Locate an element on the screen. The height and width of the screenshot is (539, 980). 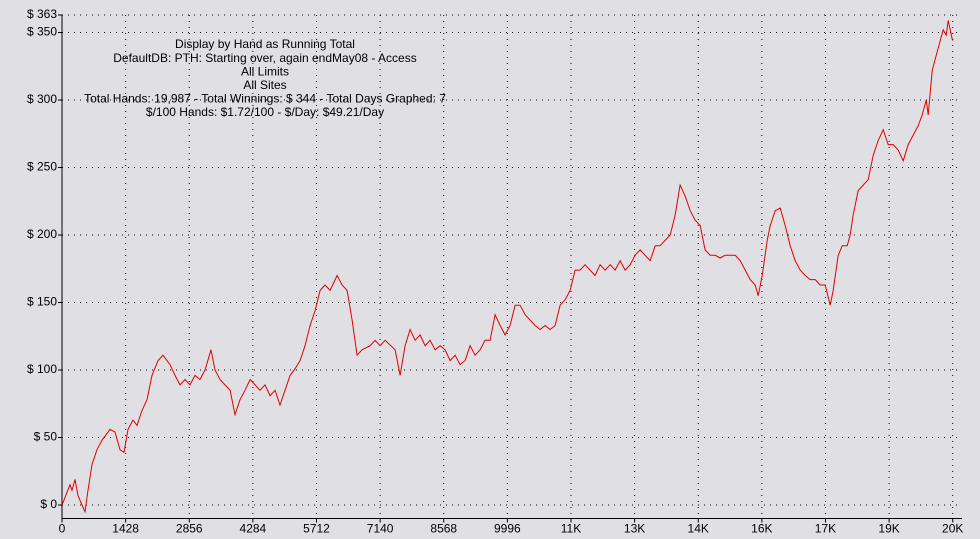
y-tick-label: $ 250 is located at coordinates (42, 167).